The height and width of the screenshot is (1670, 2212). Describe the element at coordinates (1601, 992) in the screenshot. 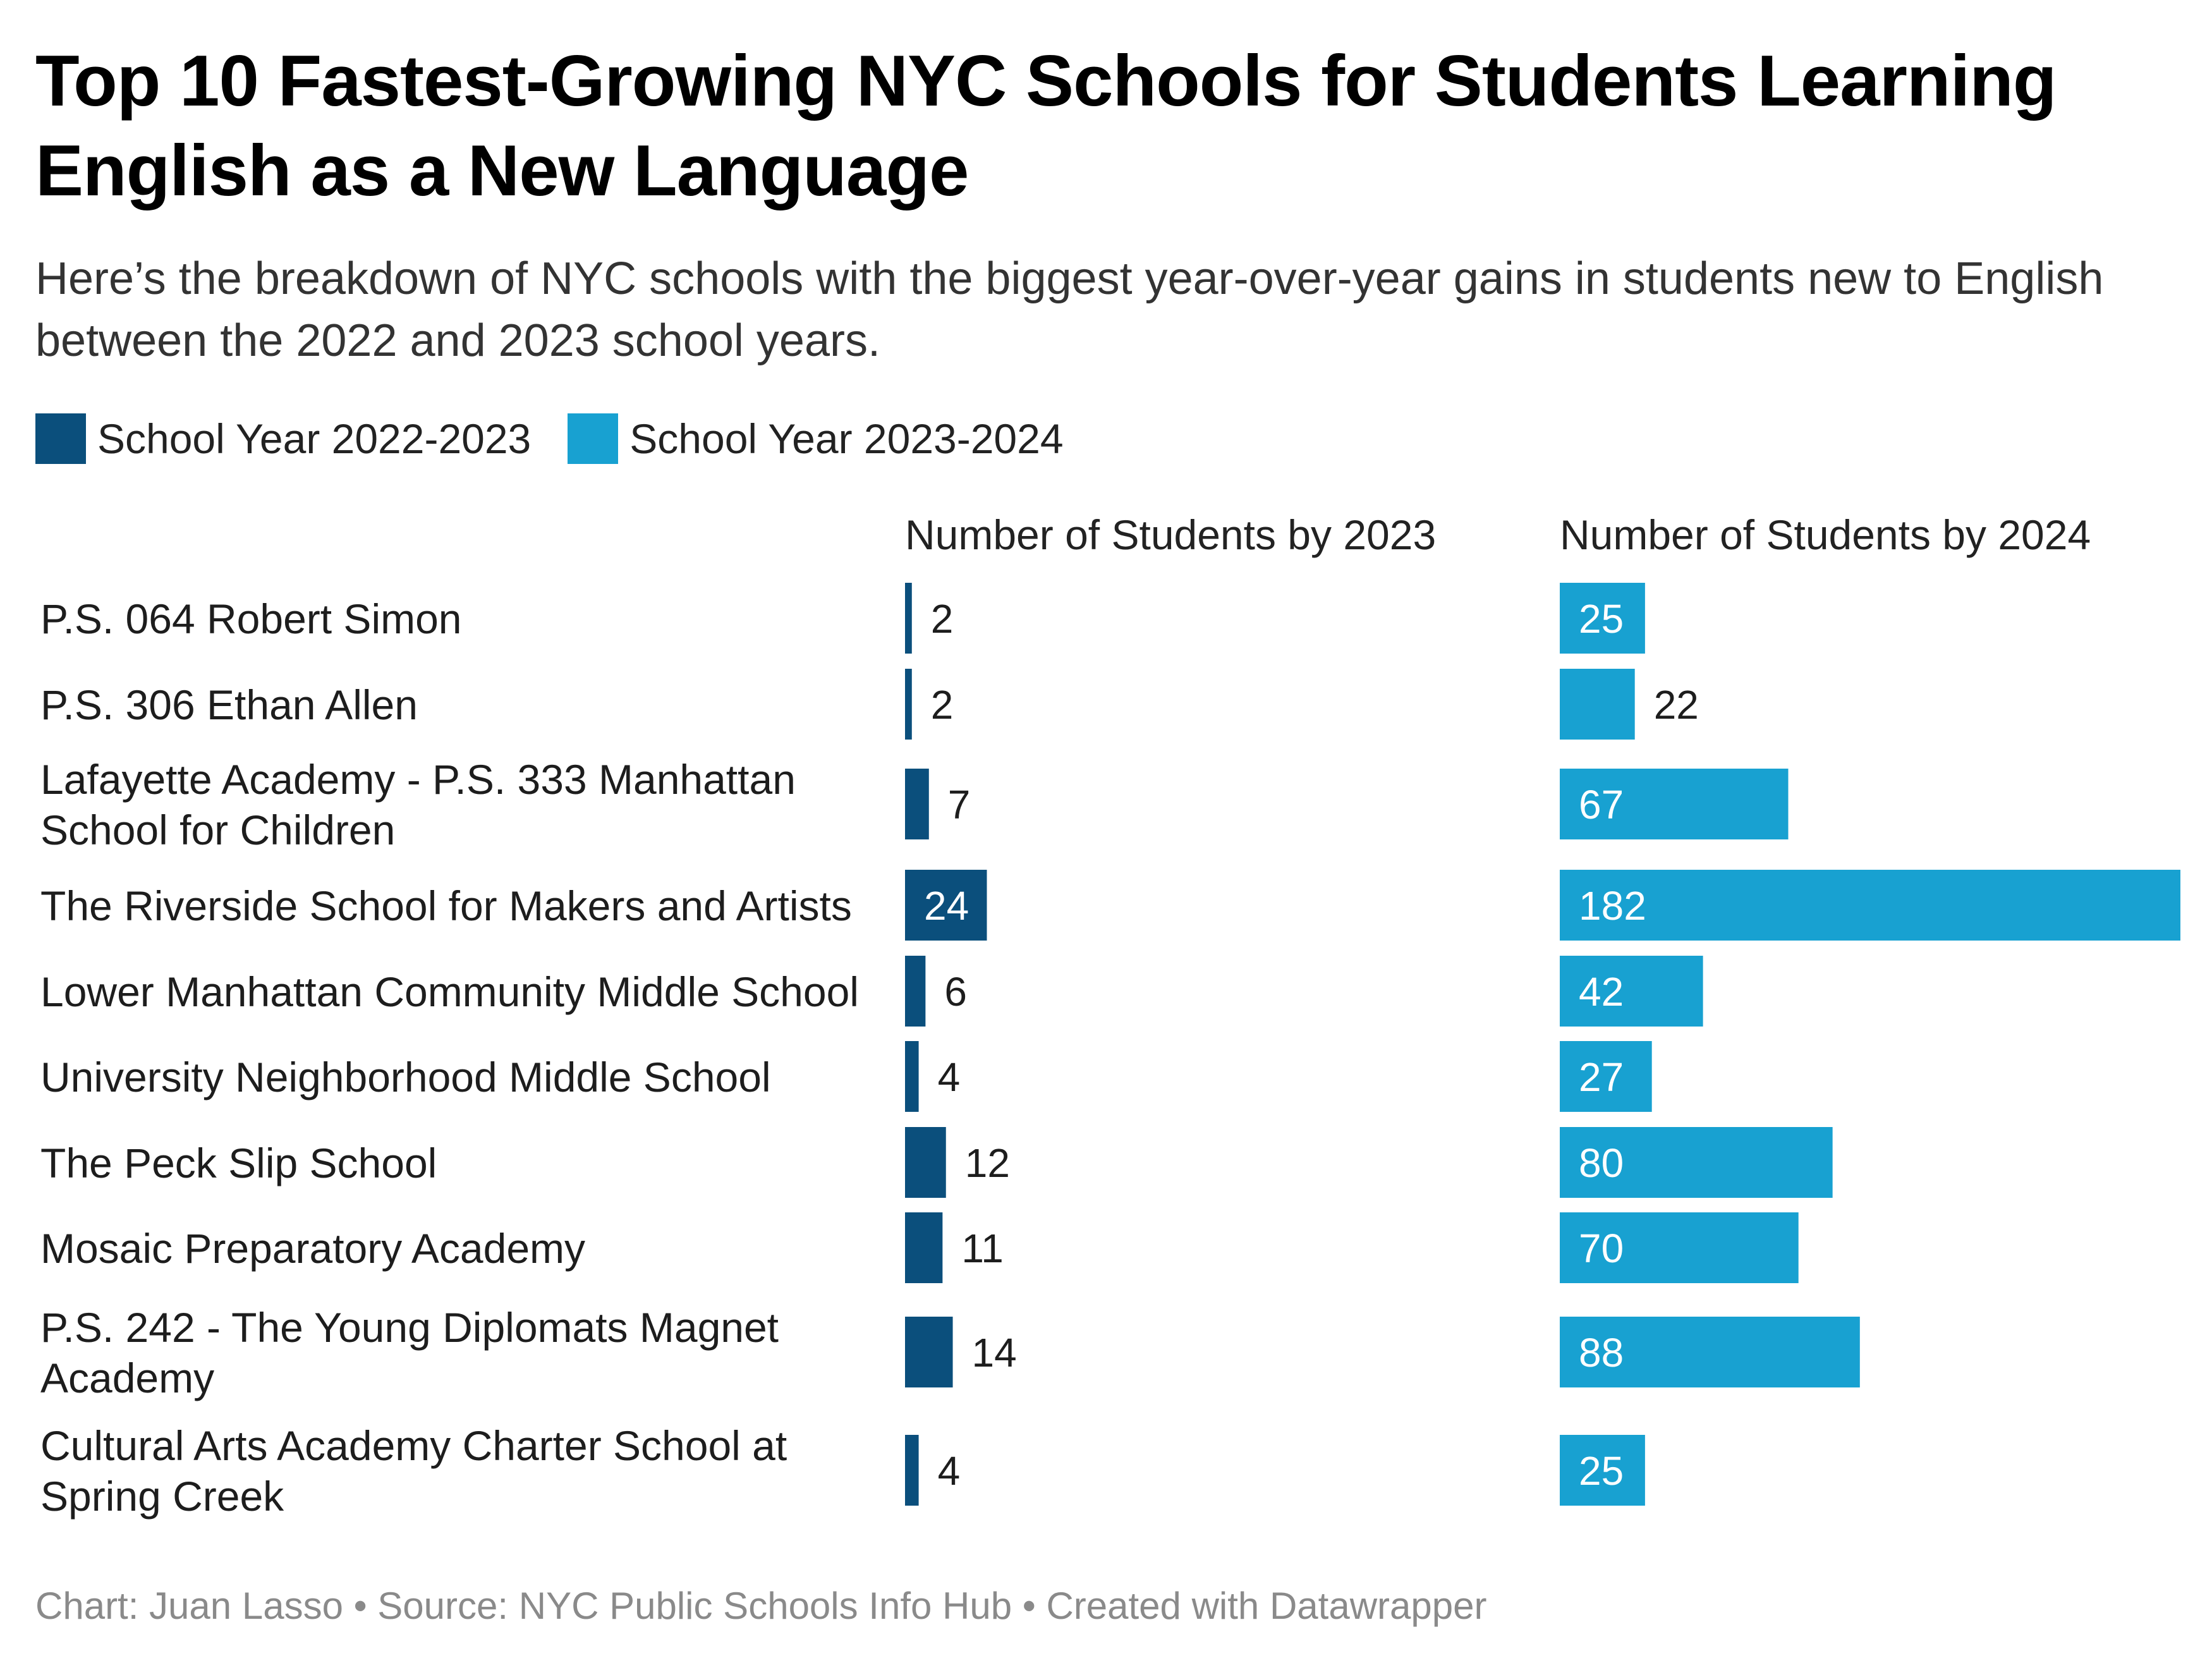

I see `bar-value-label: 42` at that location.